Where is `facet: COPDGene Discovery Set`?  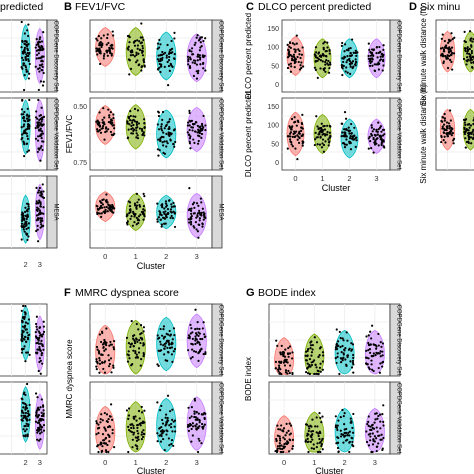
facet: COPDGene Discovery Set is located at coordinates (29, 56).